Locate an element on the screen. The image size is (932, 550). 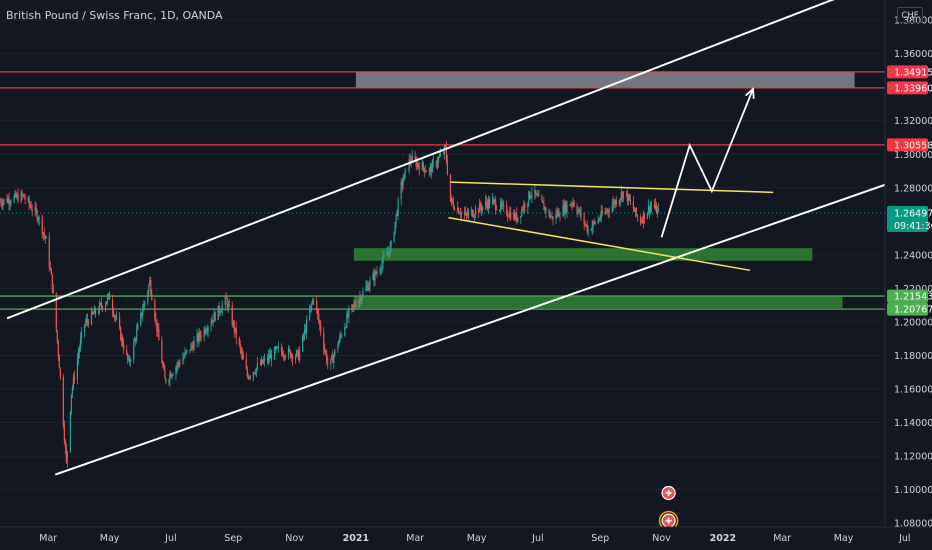
support-price-tag-label: 1.21543 is located at coordinates (913, 297).